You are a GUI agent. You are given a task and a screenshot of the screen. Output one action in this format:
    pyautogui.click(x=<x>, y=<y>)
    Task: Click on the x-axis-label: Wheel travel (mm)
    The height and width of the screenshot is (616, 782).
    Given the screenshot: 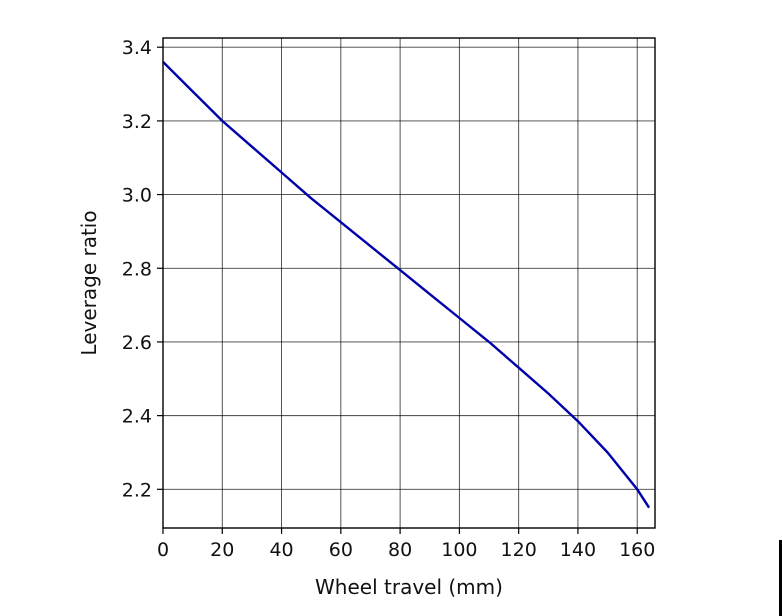 What is the action you would take?
    pyautogui.click(x=409, y=587)
    